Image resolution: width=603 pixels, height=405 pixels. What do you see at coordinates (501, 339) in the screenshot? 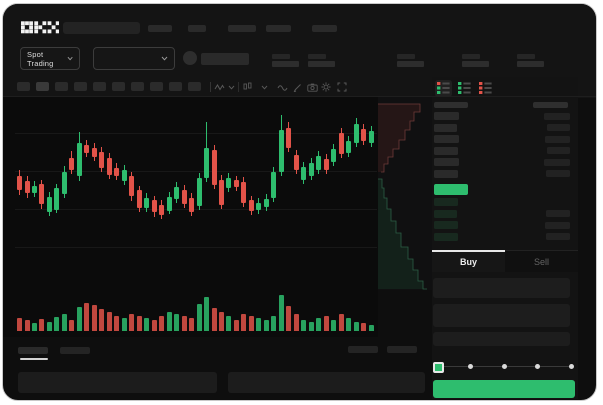
I see `total-input` at bounding box center [501, 339].